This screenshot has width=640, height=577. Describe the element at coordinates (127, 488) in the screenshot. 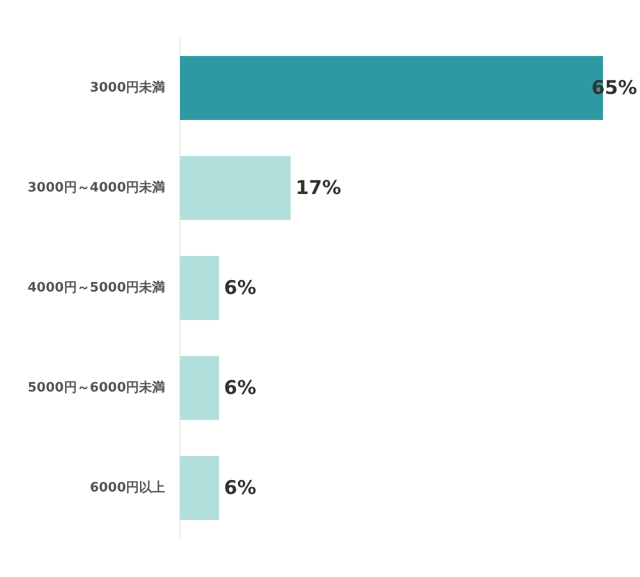

I see `y-tick-label: 6000円以上` at that location.